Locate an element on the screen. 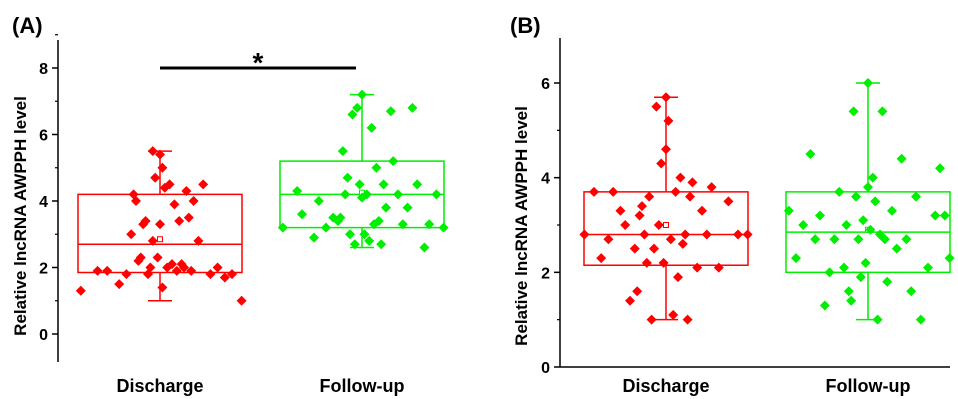  panel-a-y-tick-label: 6 is located at coordinates (43, 136).